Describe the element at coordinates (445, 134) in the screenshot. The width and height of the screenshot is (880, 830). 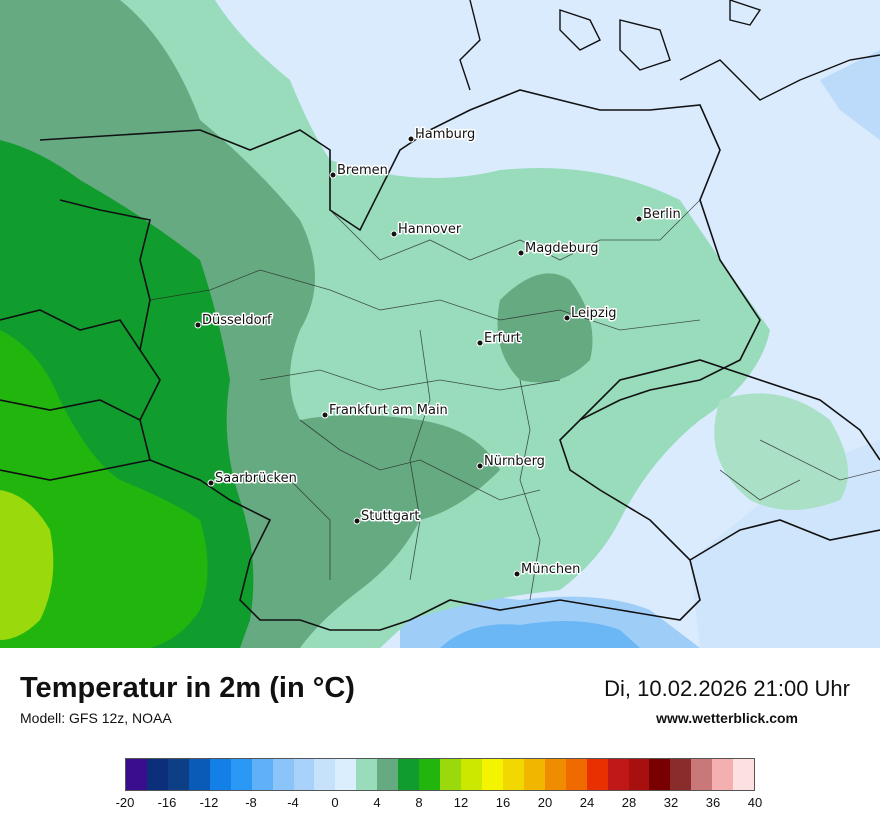
I see `city-label: Hamburg` at that location.